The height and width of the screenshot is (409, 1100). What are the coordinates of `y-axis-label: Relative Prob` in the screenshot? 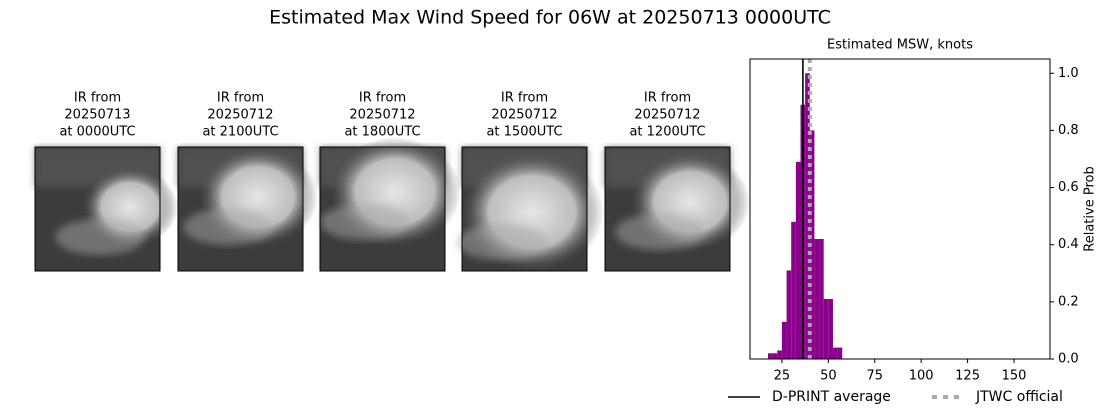 It's located at (1090, 208).